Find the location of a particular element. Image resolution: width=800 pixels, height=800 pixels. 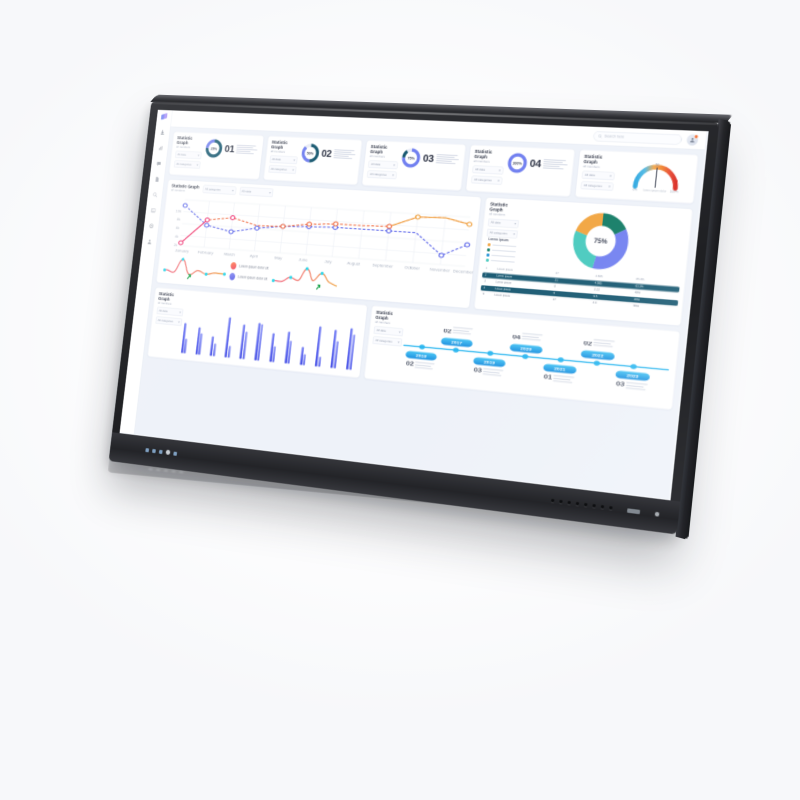

timeline-index: 02 is located at coordinates (447, 331).